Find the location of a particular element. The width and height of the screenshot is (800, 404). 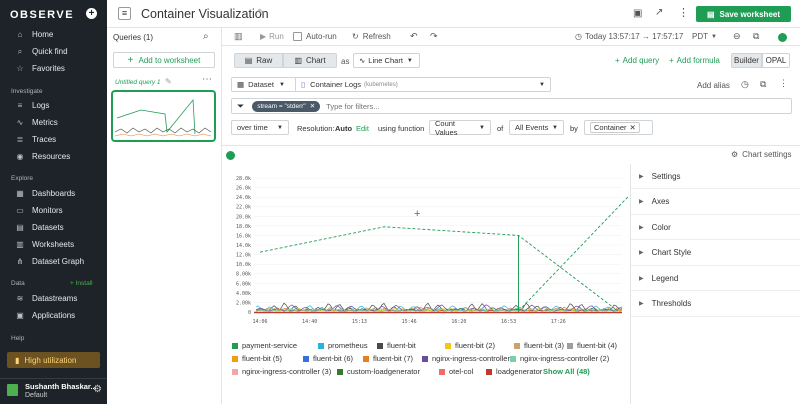

chart-settings-label: Chart settings is located at coordinates (767, 154).